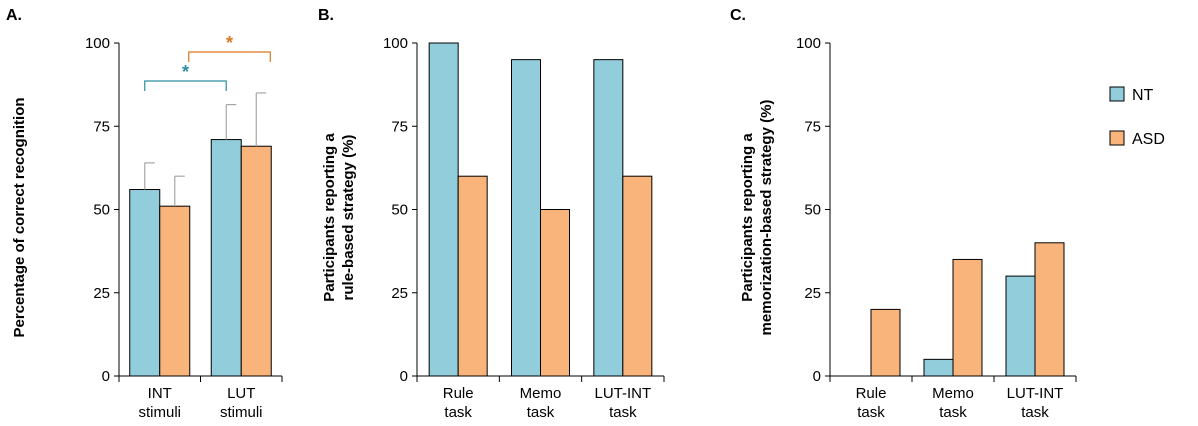 Image resolution: width=1198 pixels, height=426 pixels. Describe the element at coordinates (14, 15) in the screenshot. I see `panel-letter: A.` at that location.